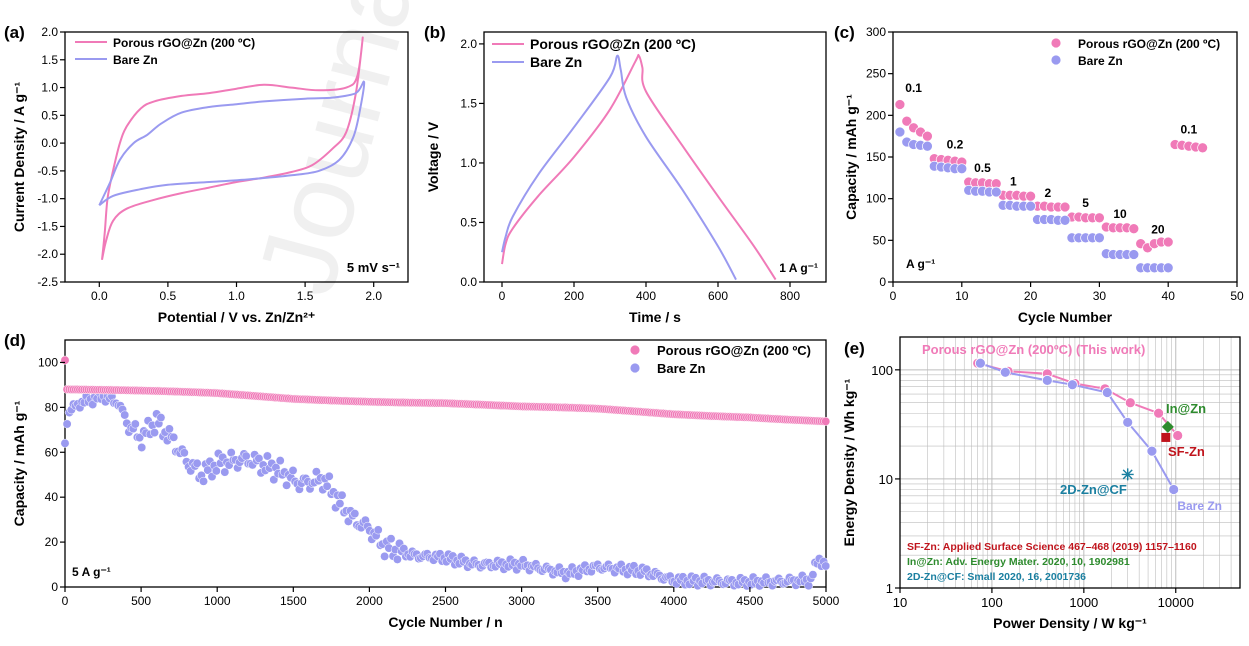 The height and width of the screenshot is (646, 1249). Describe the element at coordinates (886, 479) in the screenshot. I see `y-tick-label: 10` at that location.